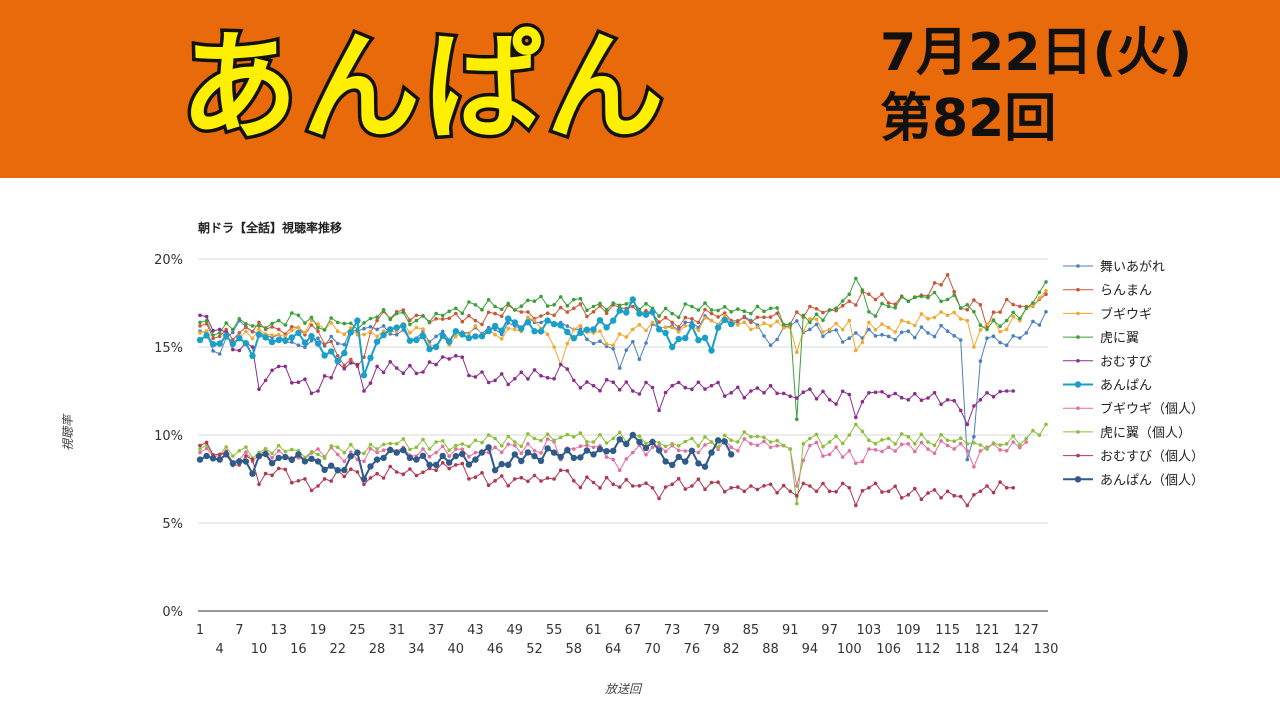 This screenshot has height=720, width=1280. I want to click on legend-item: あんぱん（個人）, so click(1133, 480).